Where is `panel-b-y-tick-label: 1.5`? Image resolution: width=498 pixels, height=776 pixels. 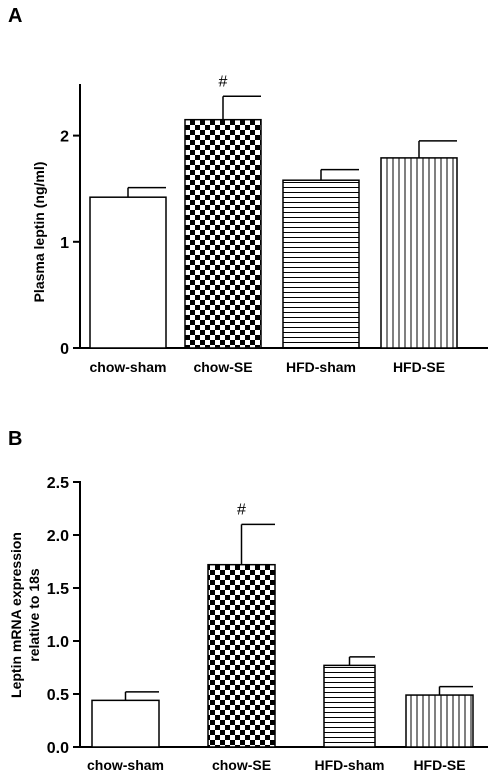
panel-b-y-tick-label: 1.5 is located at coordinates (58, 589).